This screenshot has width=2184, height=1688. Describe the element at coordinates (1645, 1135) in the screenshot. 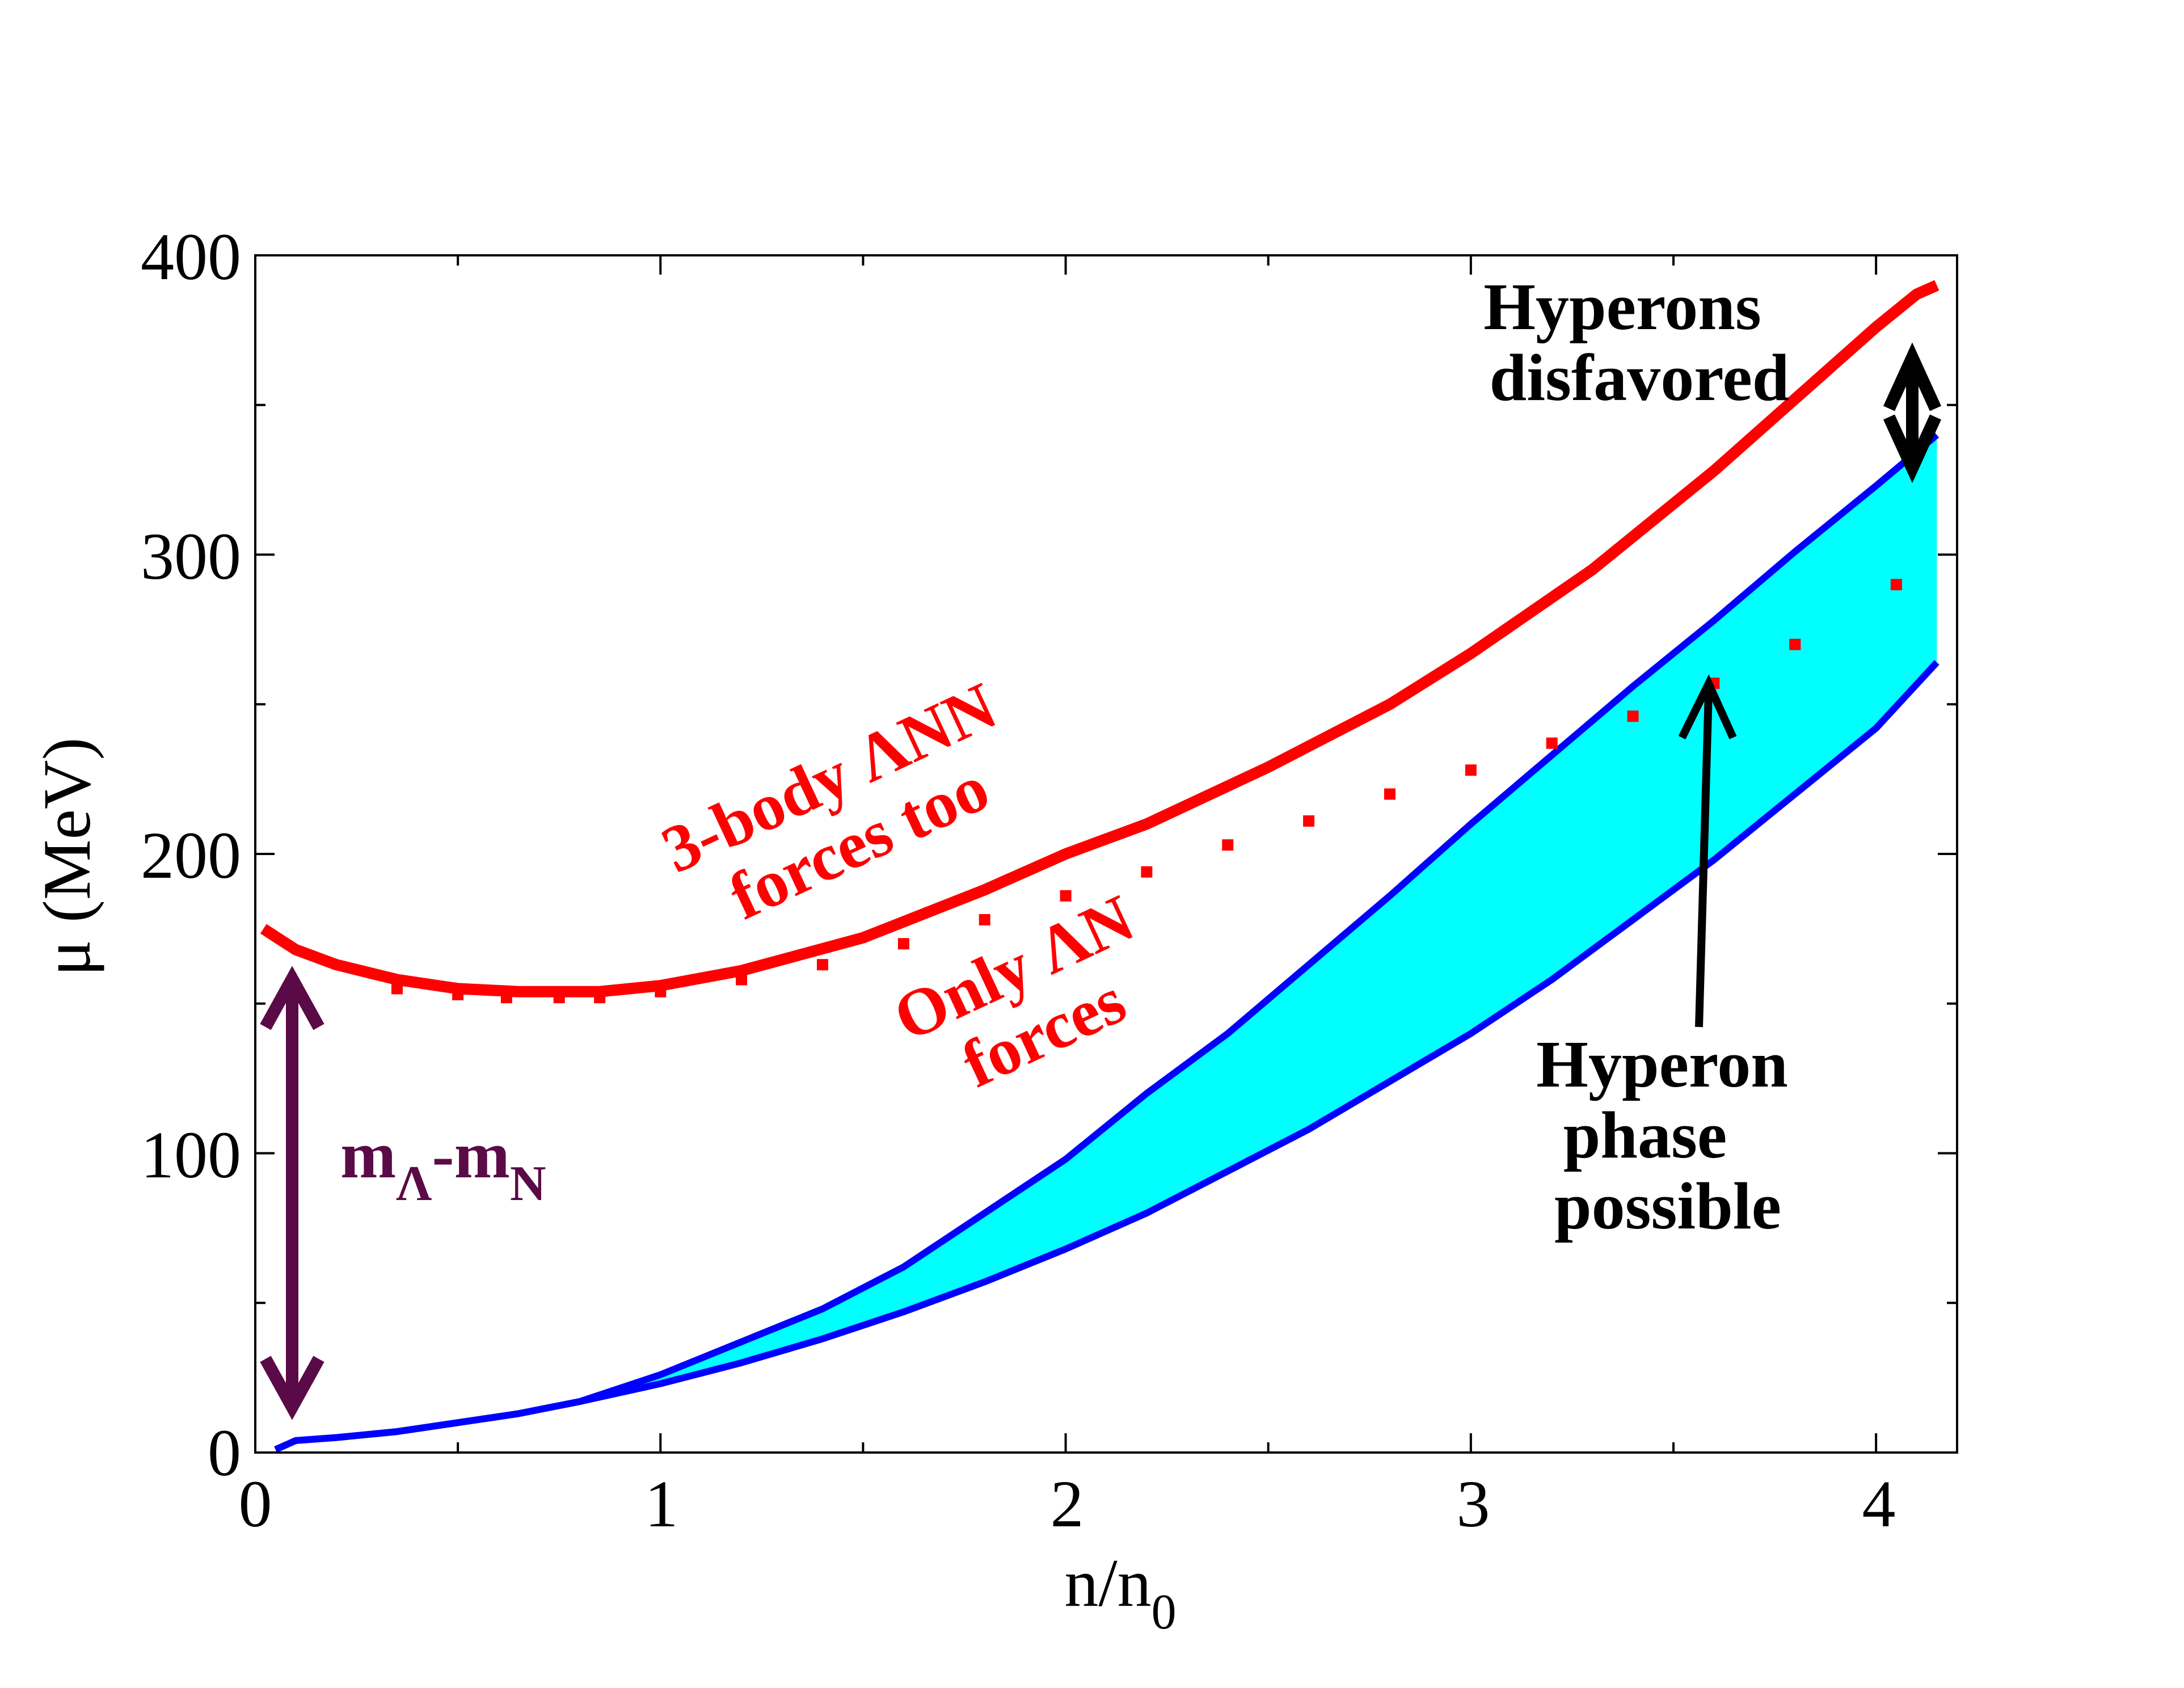

I see `annotation-hyperon-phase-line2: phase` at that location.